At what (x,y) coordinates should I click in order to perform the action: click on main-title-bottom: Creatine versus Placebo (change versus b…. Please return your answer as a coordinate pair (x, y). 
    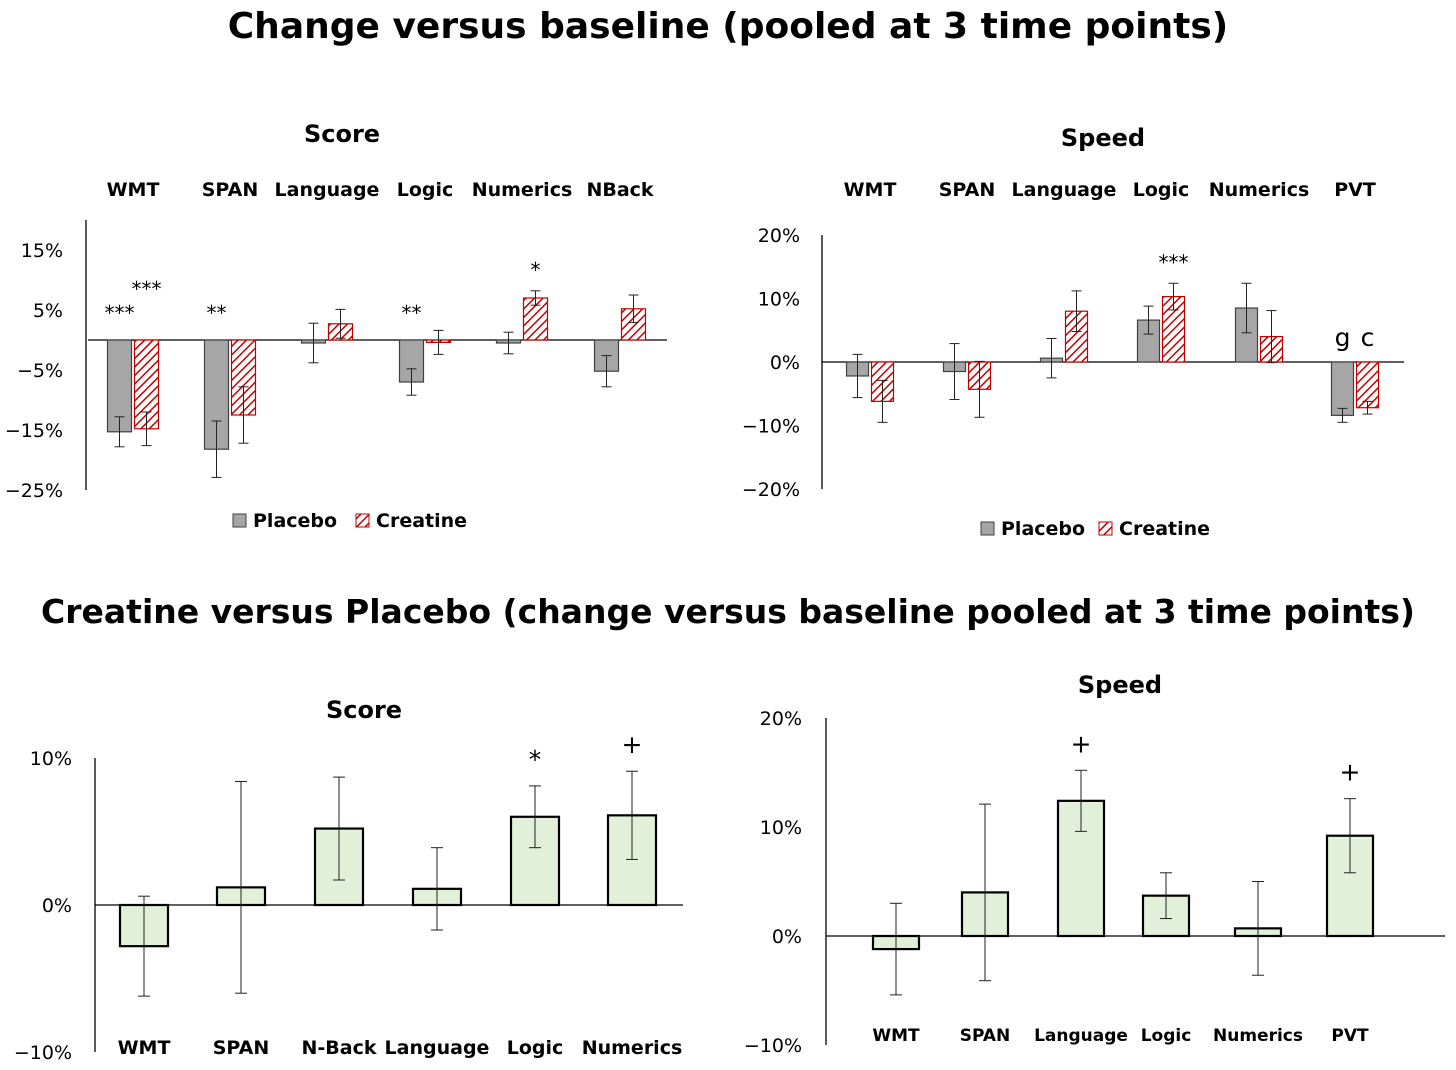
    Looking at the image, I should click on (728, 611).